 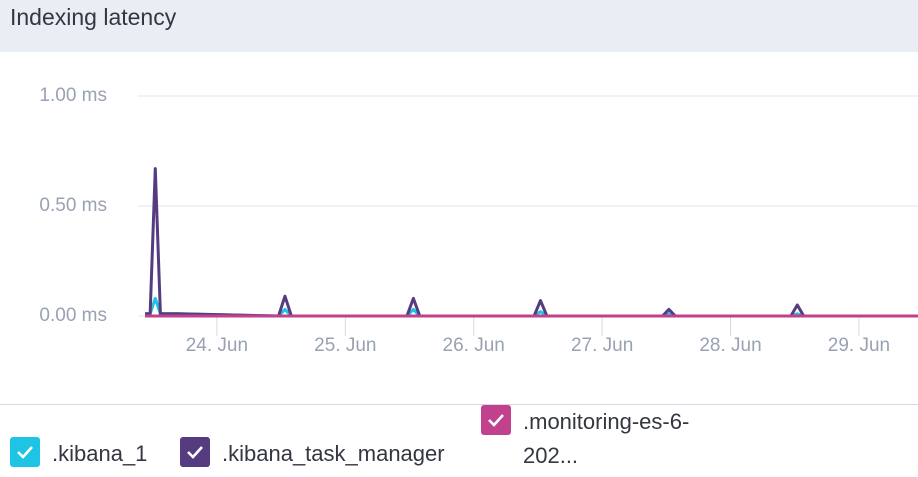 I want to click on y-tick-label: 1.00 ms, so click(x=73, y=95).